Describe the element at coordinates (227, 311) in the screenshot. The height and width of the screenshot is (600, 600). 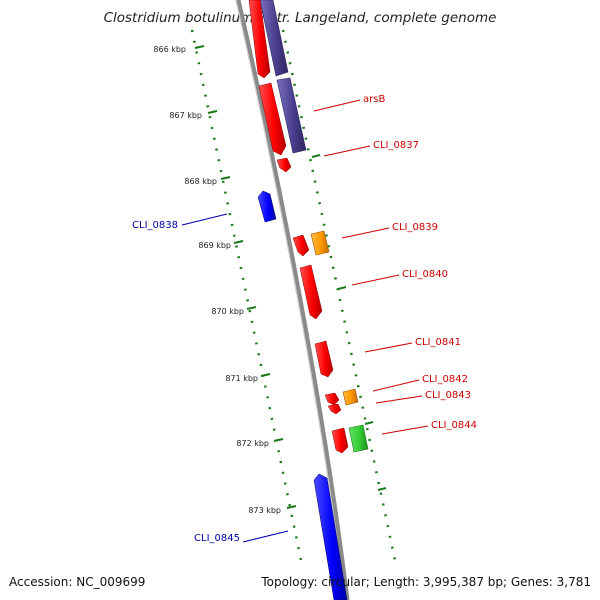
I see `tick-label-870: 870 kbp` at that location.